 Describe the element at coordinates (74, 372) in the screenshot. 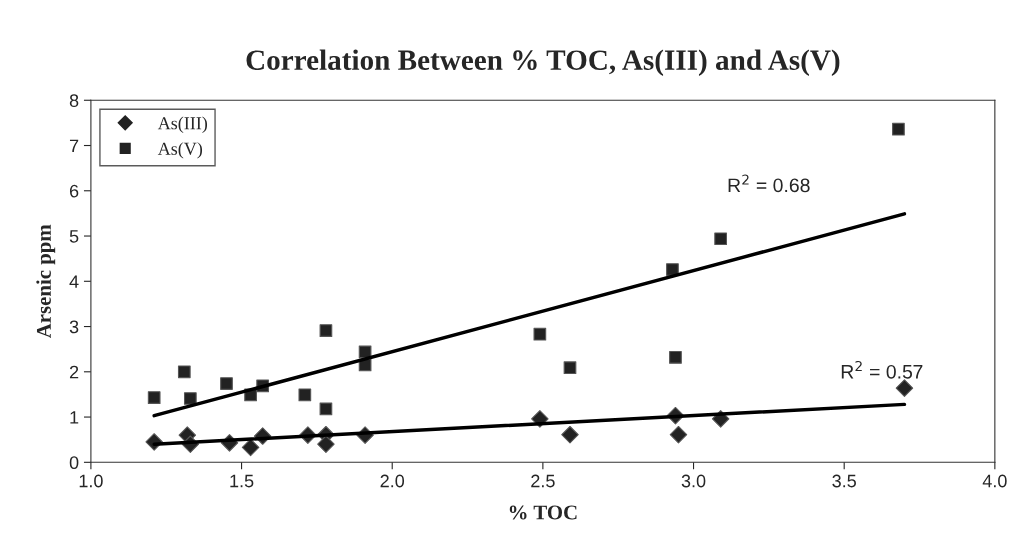

I see `y-tick-label: 2` at that location.